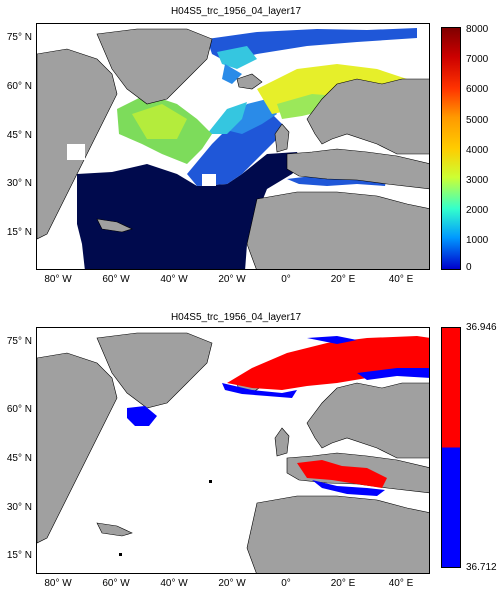 This screenshot has width=500, height=600. Describe the element at coordinates (58, 583) in the screenshot. I see `lon-label-80w-b: 80° W` at that location.